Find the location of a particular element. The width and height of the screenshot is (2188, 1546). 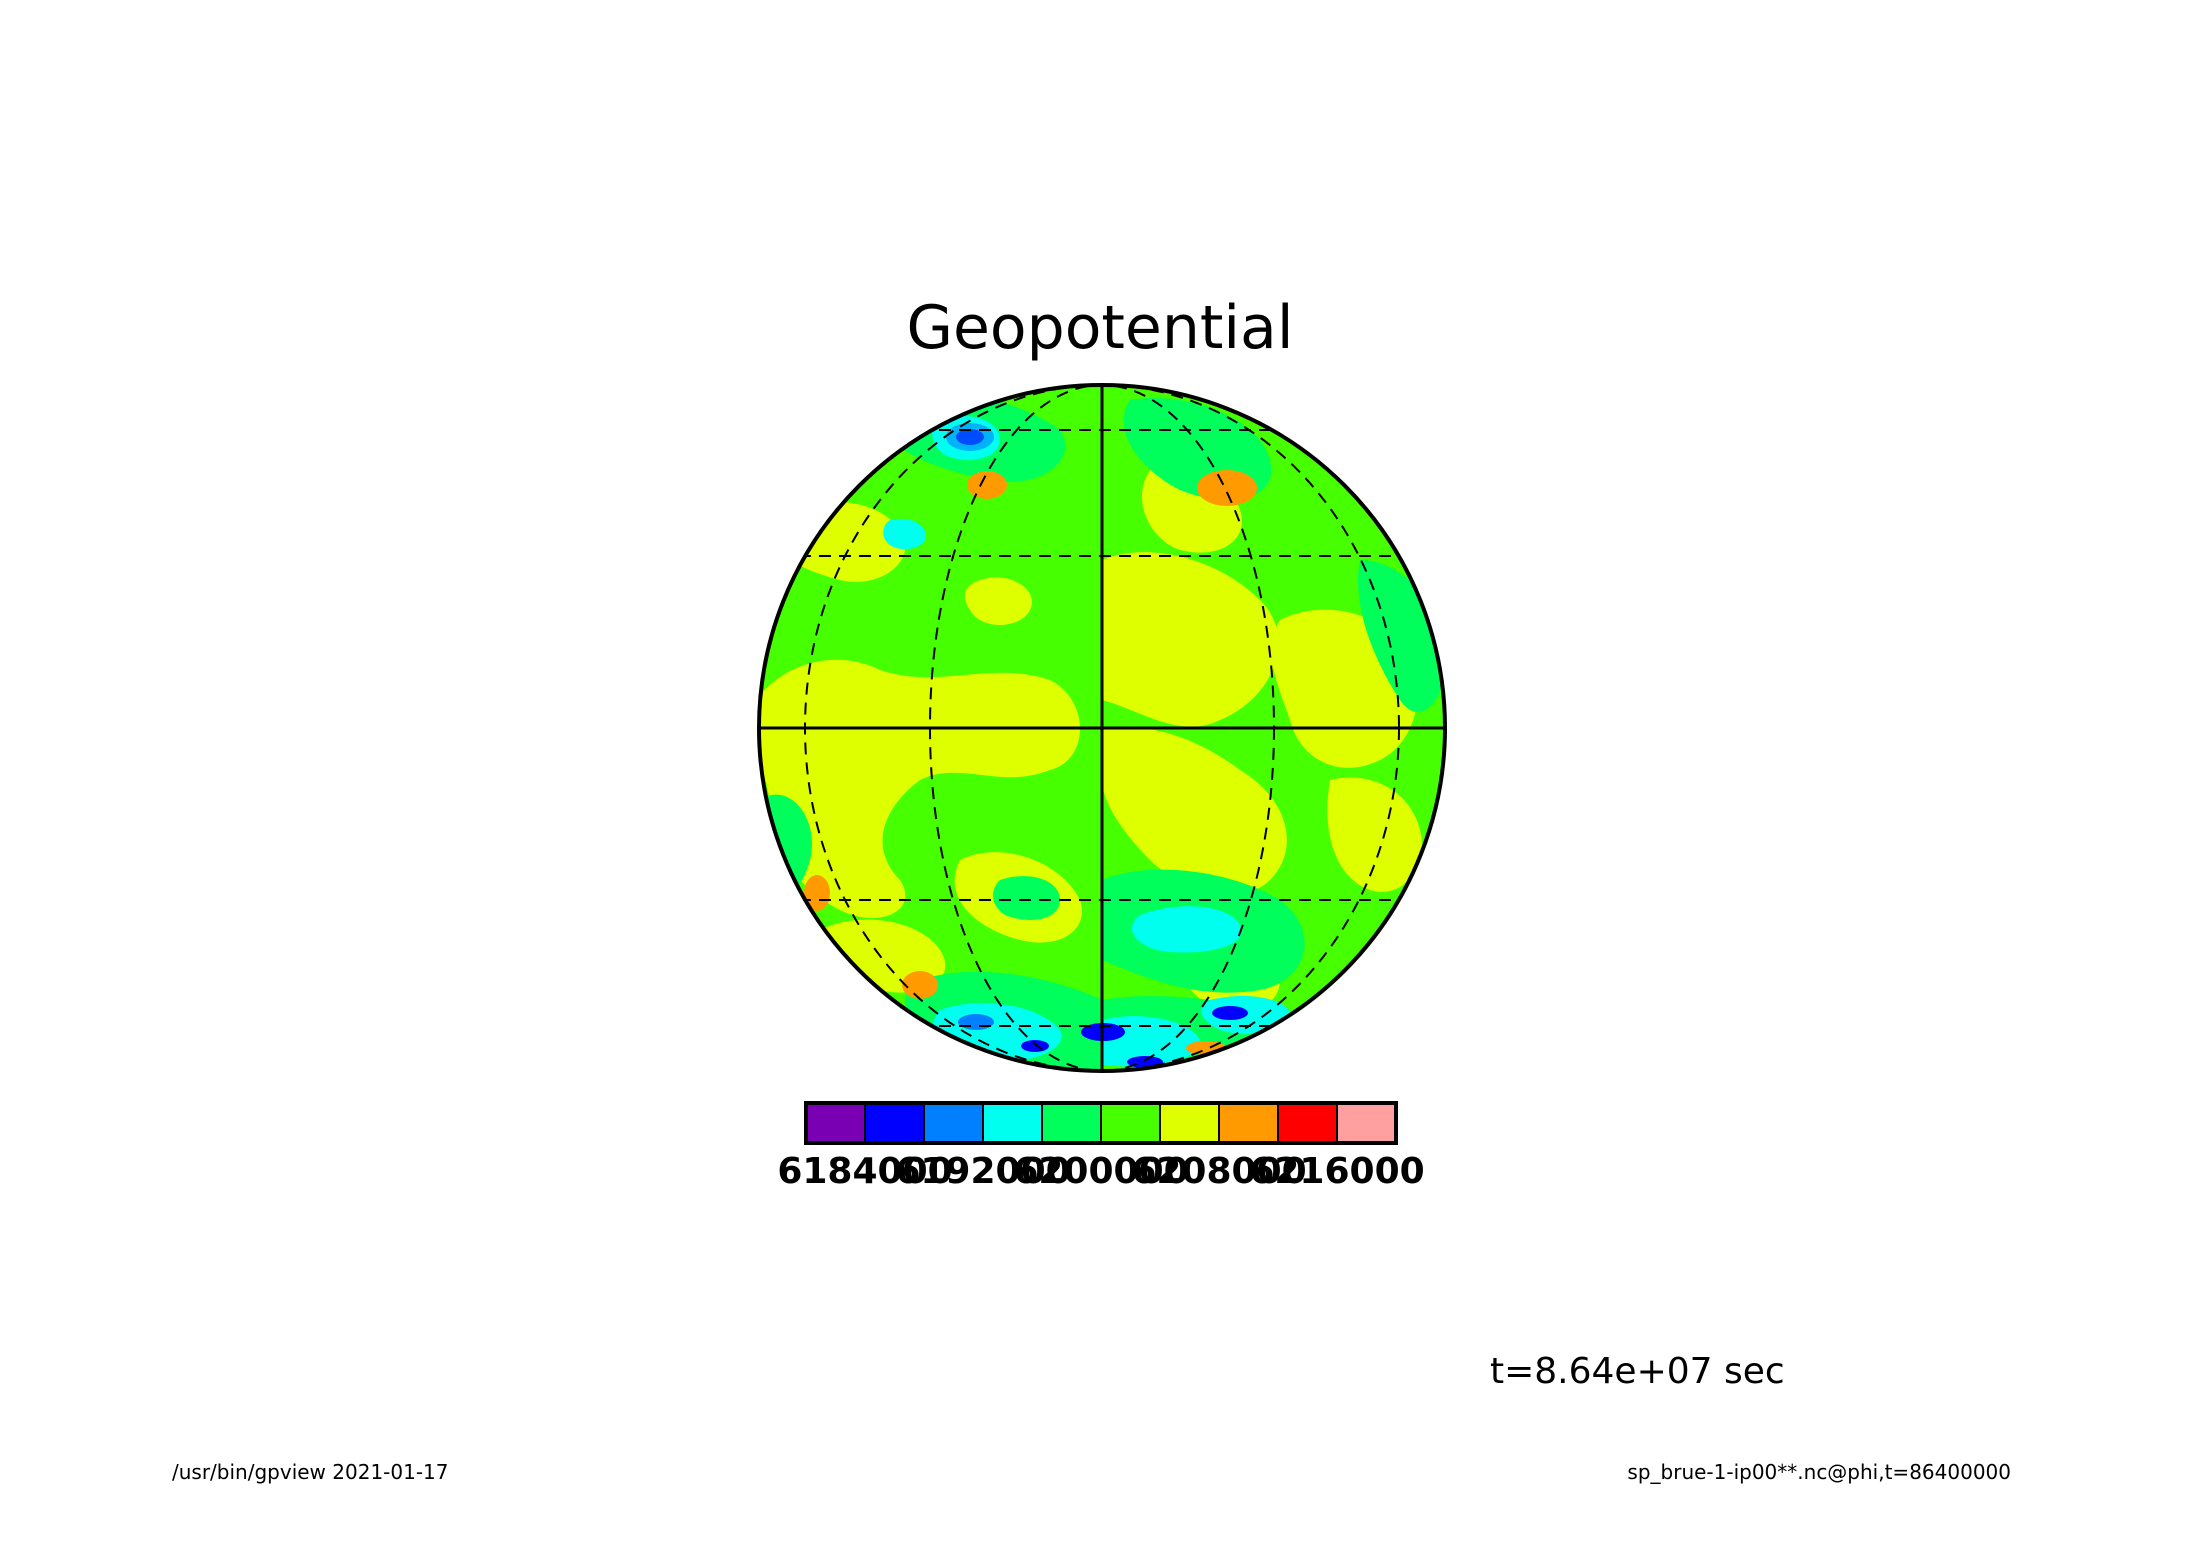

colorbar-outline is located at coordinates (1101, 1123).